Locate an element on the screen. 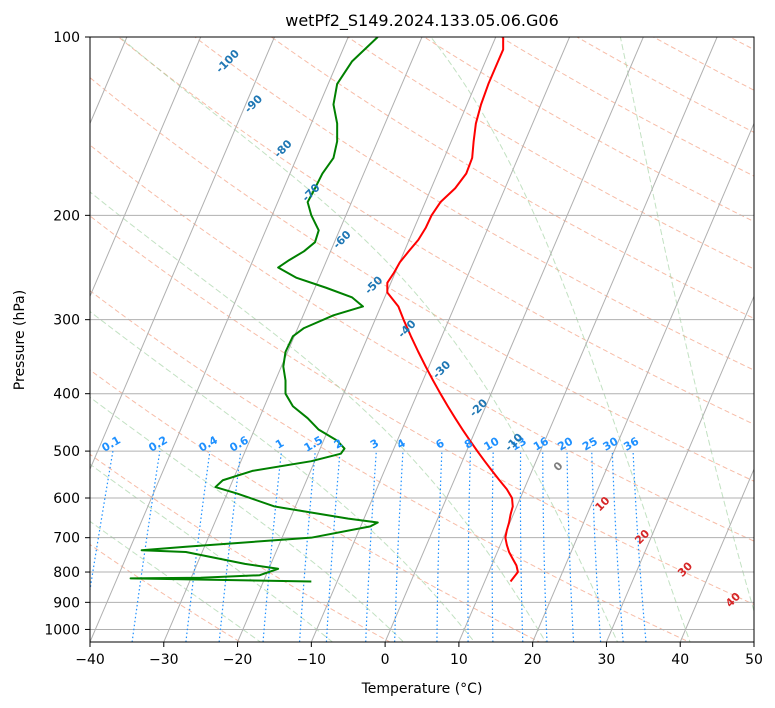  chart-title: wetPf2_S149.2024.133.05.06.G06 is located at coordinates (422, 21).